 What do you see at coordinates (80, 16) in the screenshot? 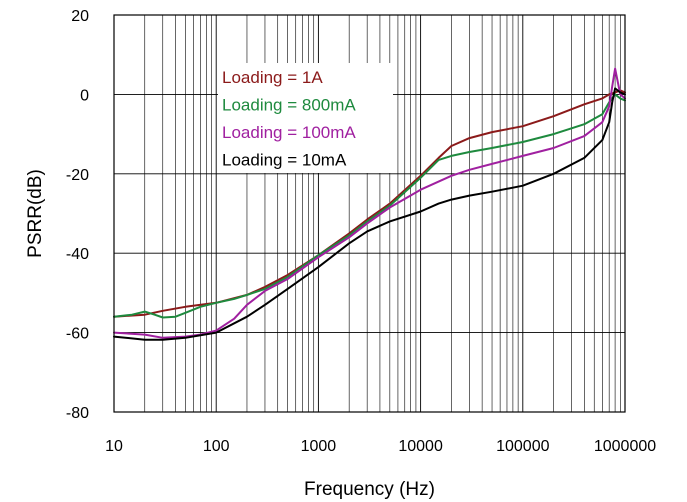
I see `y-tick-label: 20` at bounding box center [80, 16].